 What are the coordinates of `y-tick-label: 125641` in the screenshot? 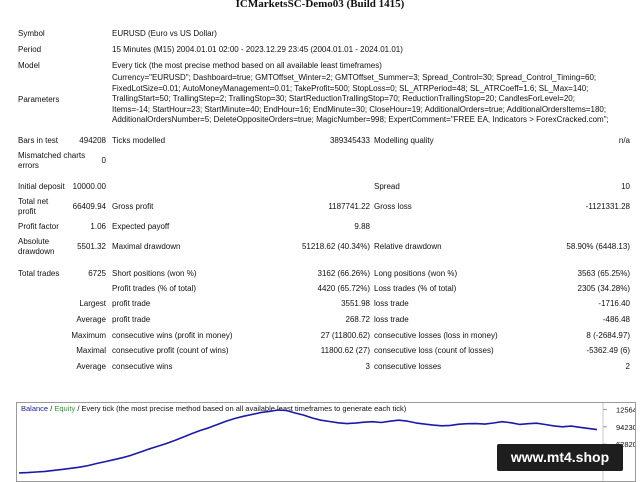 It's located at (625, 409).